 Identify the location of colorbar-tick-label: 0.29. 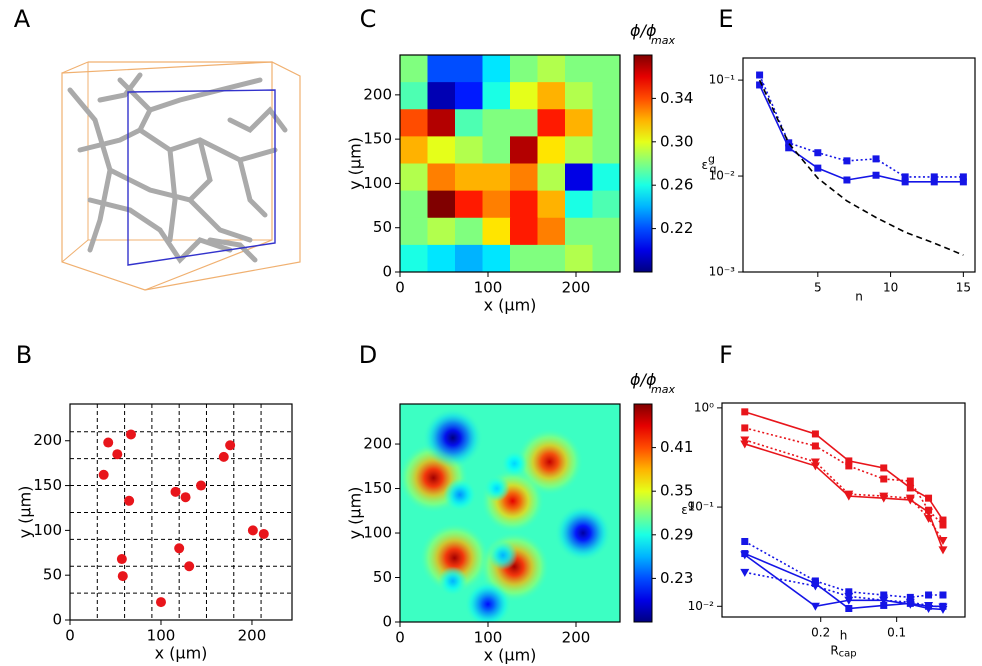
(676, 534).